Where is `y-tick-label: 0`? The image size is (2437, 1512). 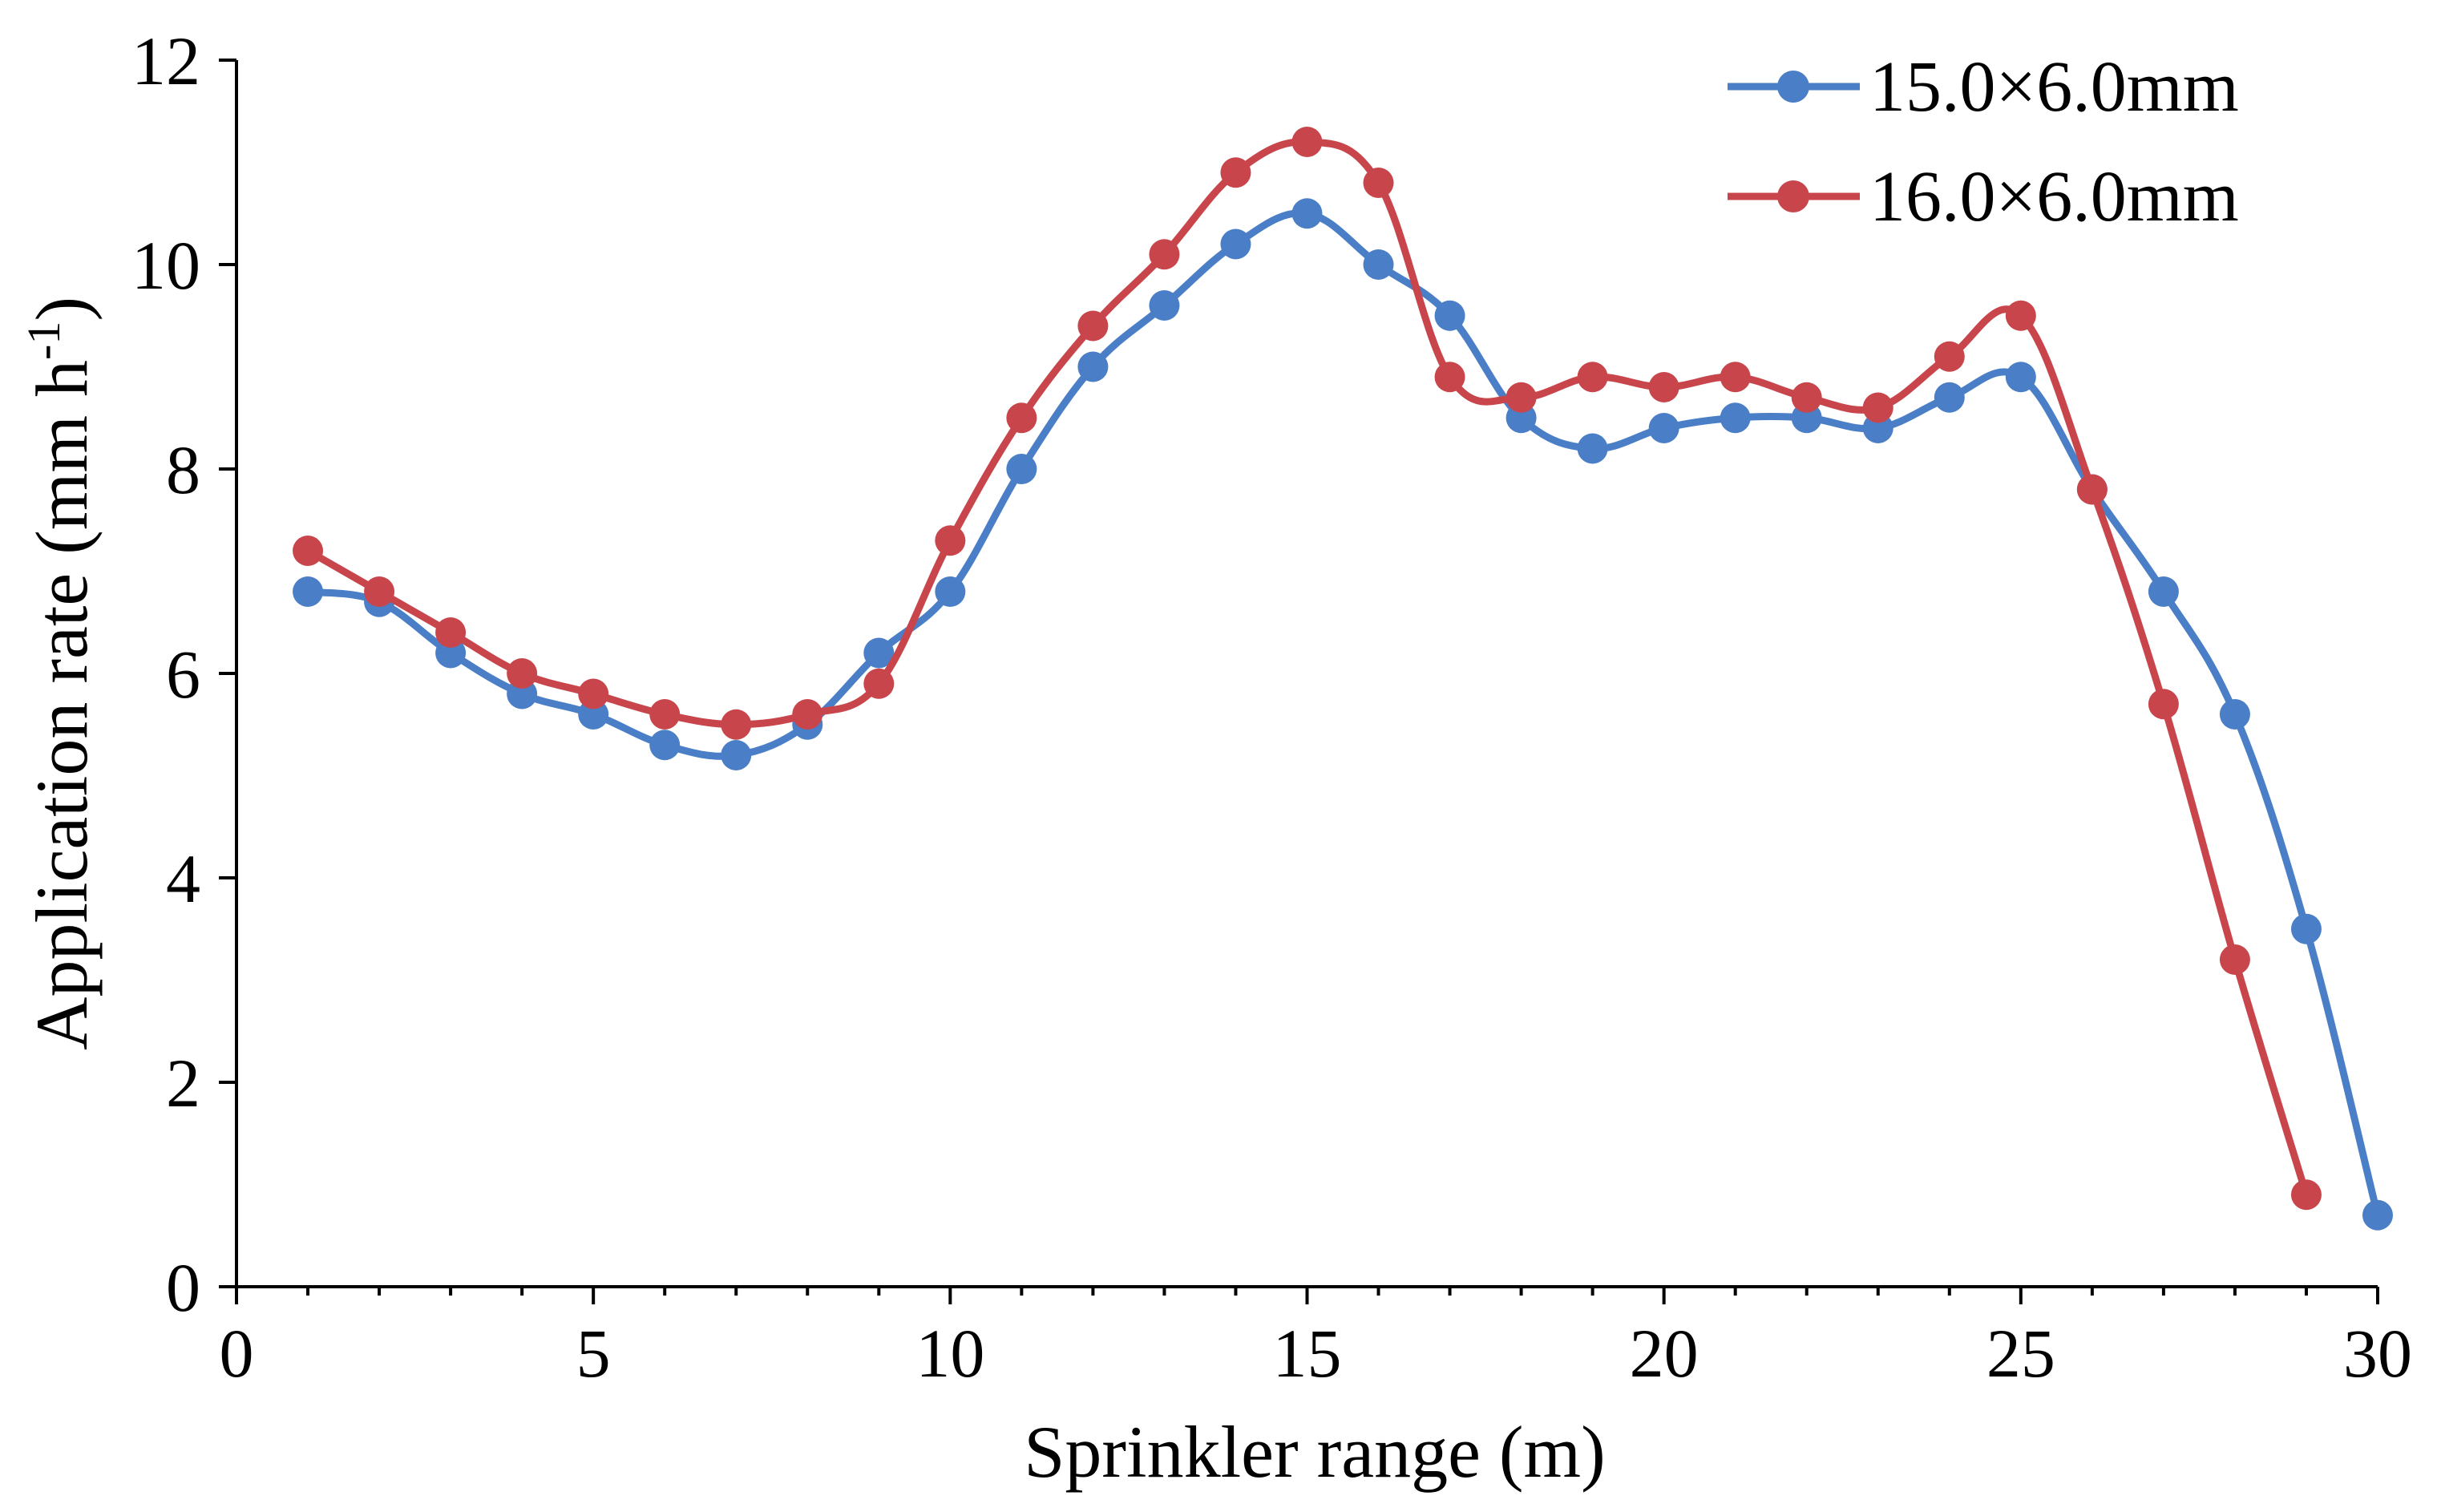
y-tick-label: 0 is located at coordinates (183, 1287).